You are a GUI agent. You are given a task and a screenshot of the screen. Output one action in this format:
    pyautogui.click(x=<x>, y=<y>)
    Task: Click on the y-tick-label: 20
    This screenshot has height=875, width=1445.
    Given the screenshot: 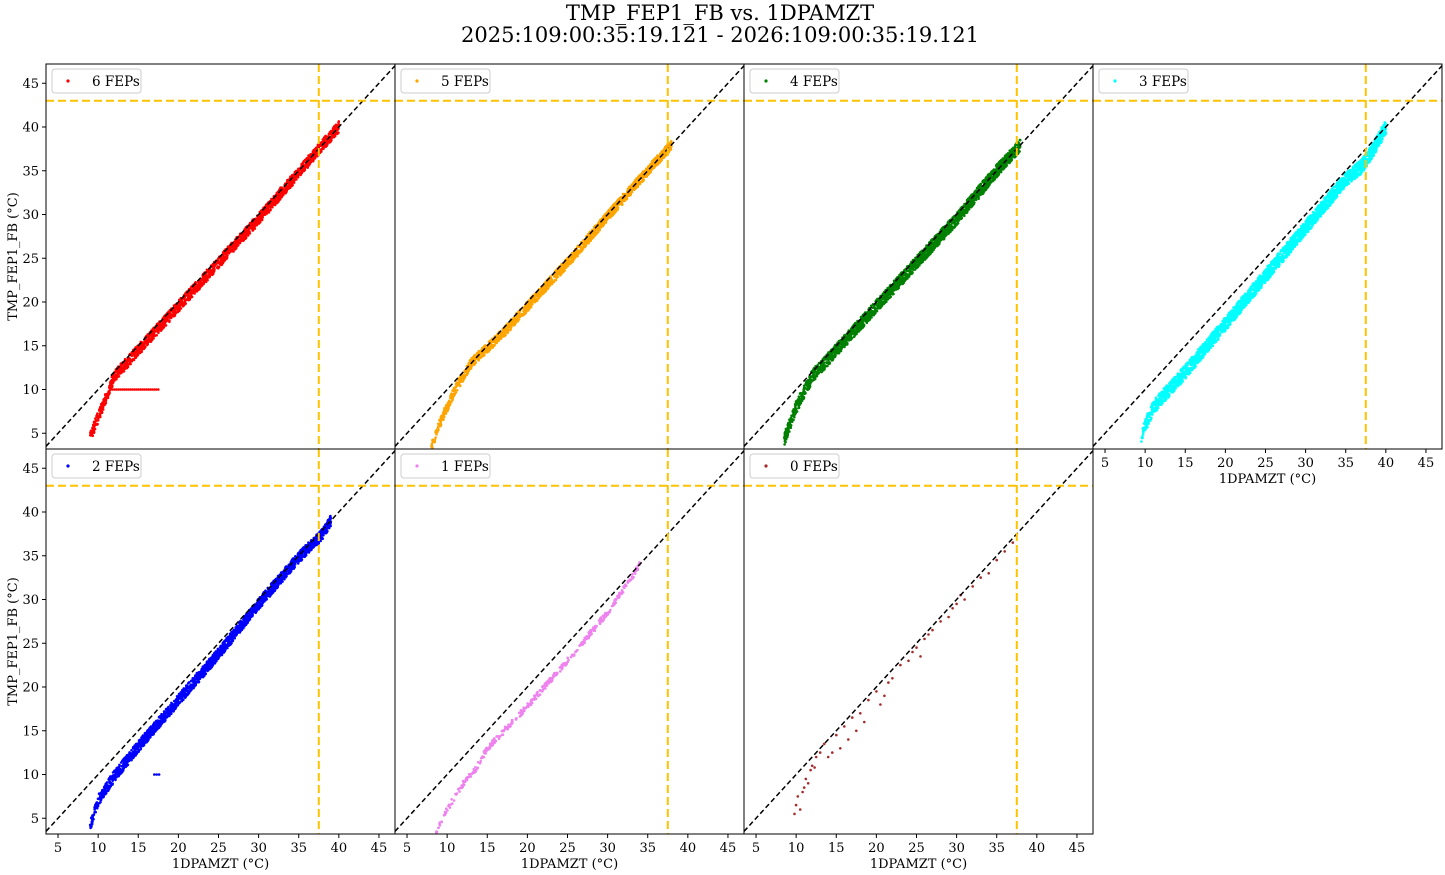 What is the action you would take?
    pyautogui.click(x=30, y=303)
    